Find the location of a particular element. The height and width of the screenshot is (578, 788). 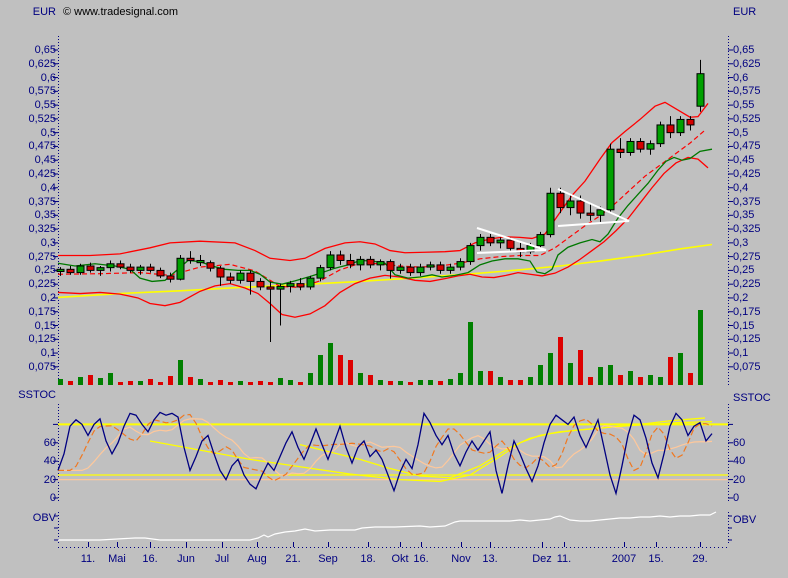

date-tick-label: 21. is located at coordinates (293, 559).